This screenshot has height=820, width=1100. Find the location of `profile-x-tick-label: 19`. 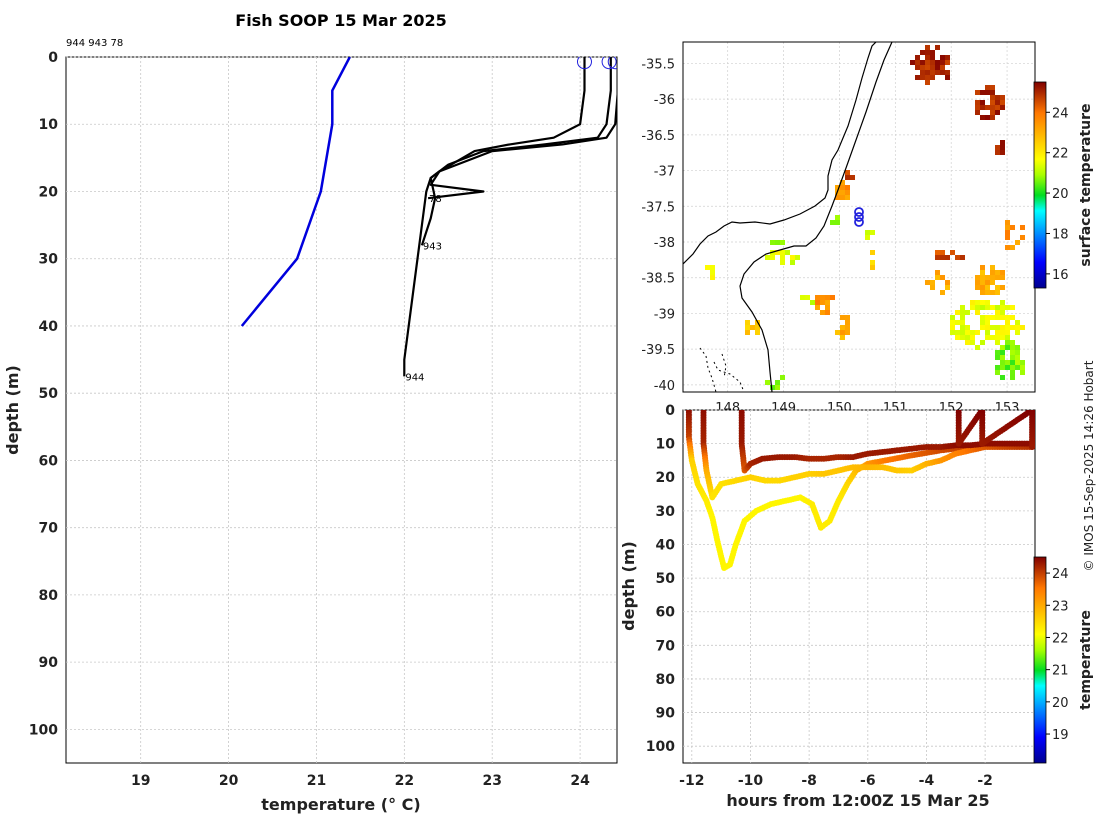

profile-x-tick-label: 19 is located at coordinates (140, 781).